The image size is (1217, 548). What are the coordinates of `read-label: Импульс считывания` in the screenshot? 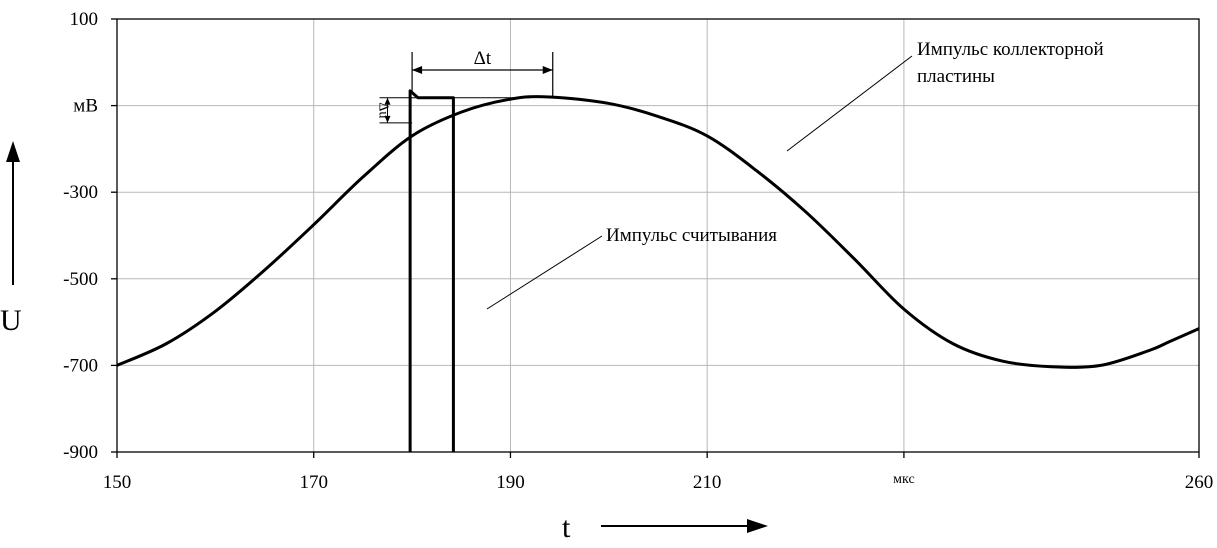 It's located at (691, 235).